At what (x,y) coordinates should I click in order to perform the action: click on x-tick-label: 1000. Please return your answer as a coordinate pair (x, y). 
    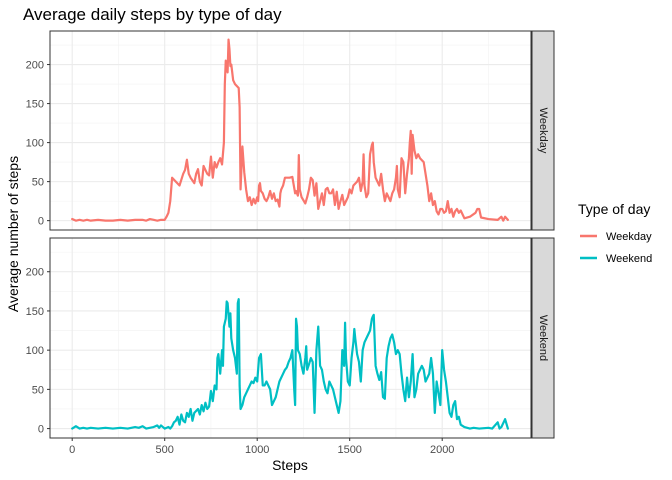
    Looking at the image, I should click on (257, 450).